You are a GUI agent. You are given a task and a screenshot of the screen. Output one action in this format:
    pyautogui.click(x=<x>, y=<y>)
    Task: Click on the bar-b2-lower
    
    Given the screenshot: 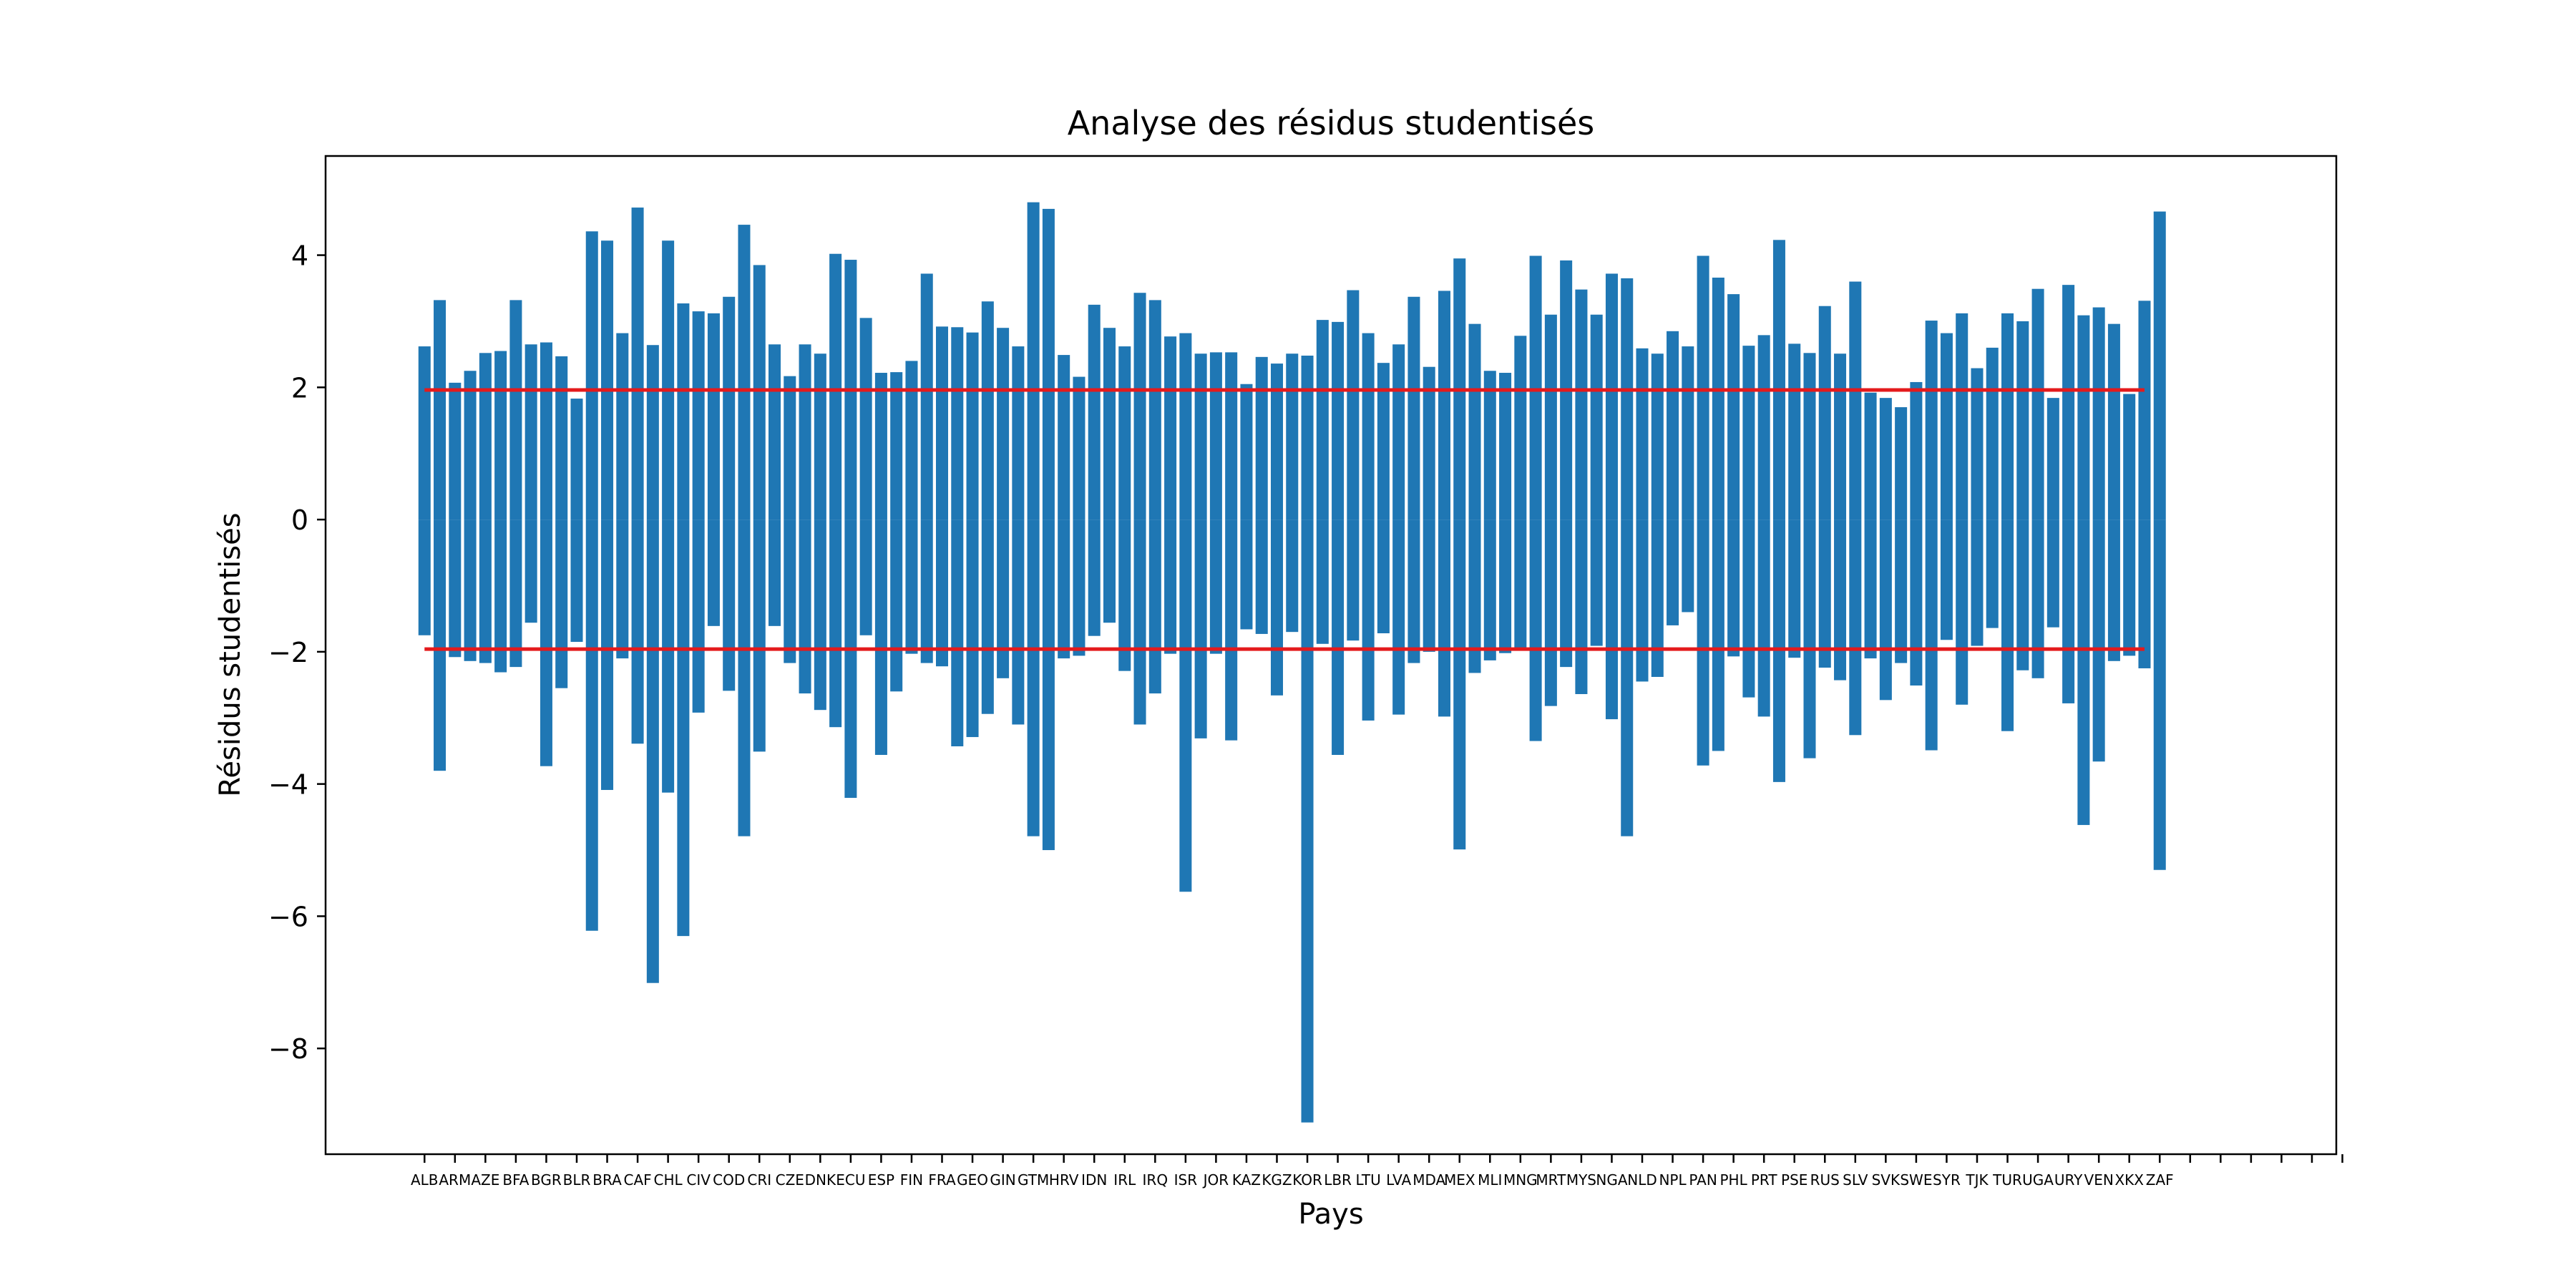 What is the action you would take?
    pyautogui.click(x=455, y=588)
    